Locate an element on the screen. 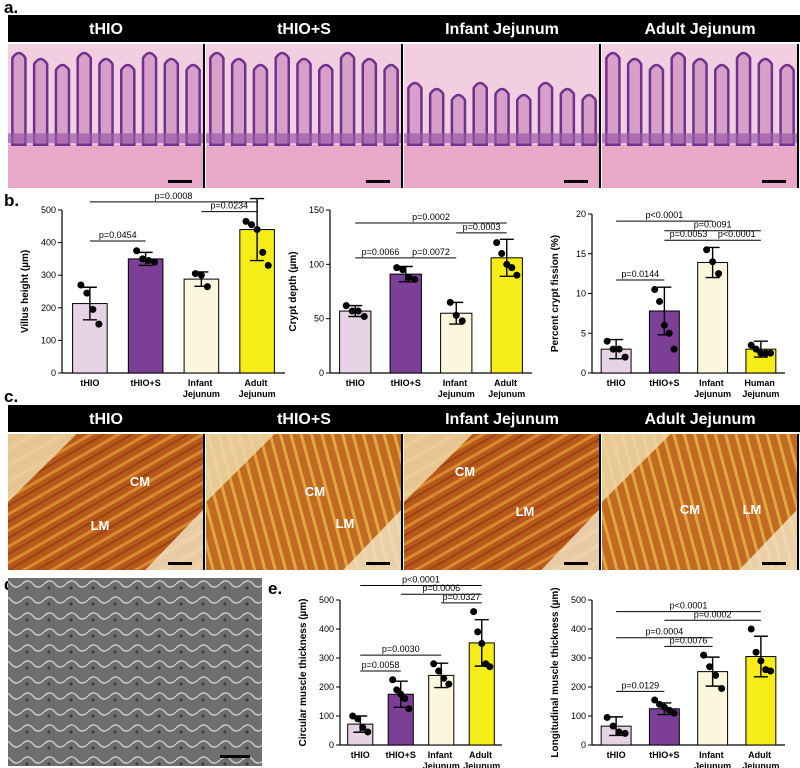  y-tick-label: 200 is located at coordinates (326, 687).